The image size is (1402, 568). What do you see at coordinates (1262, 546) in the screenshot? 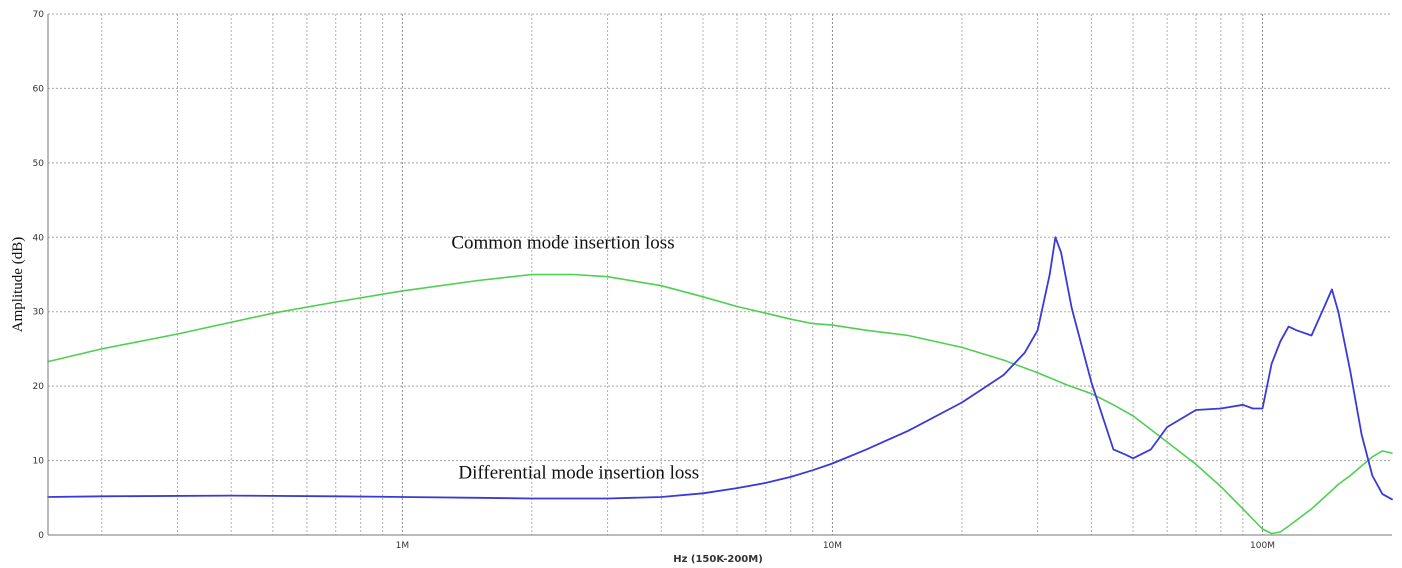
I see `x-tick-label: 100M` at bounding box center [1262, 546].